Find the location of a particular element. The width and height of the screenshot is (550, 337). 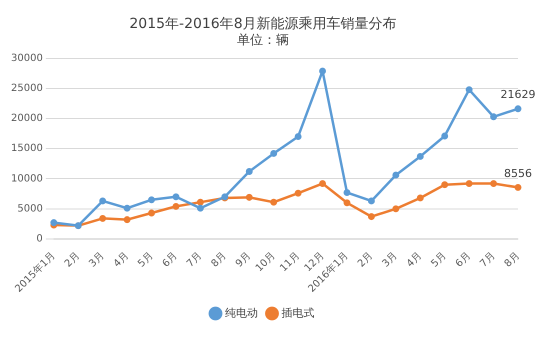

y-tick-label: 0 is located at coordinates (39, 238).